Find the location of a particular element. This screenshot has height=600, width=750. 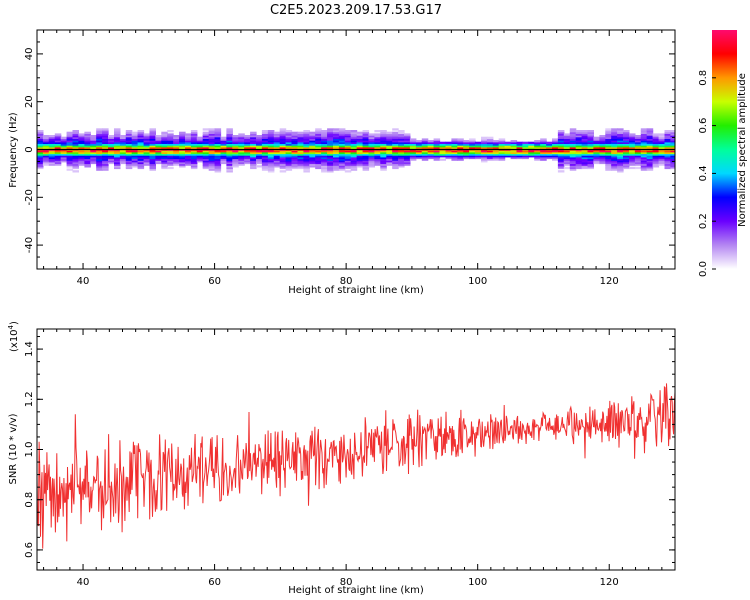

x-tick-label: 60 is located at coordinates (214, 582).